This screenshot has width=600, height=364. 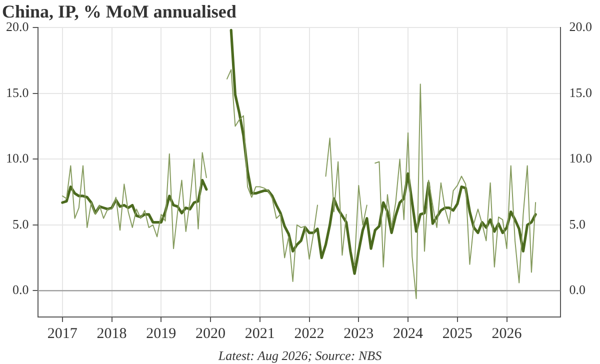 I want to click on x-tick-label: 2021, so click(x=259, y=334).